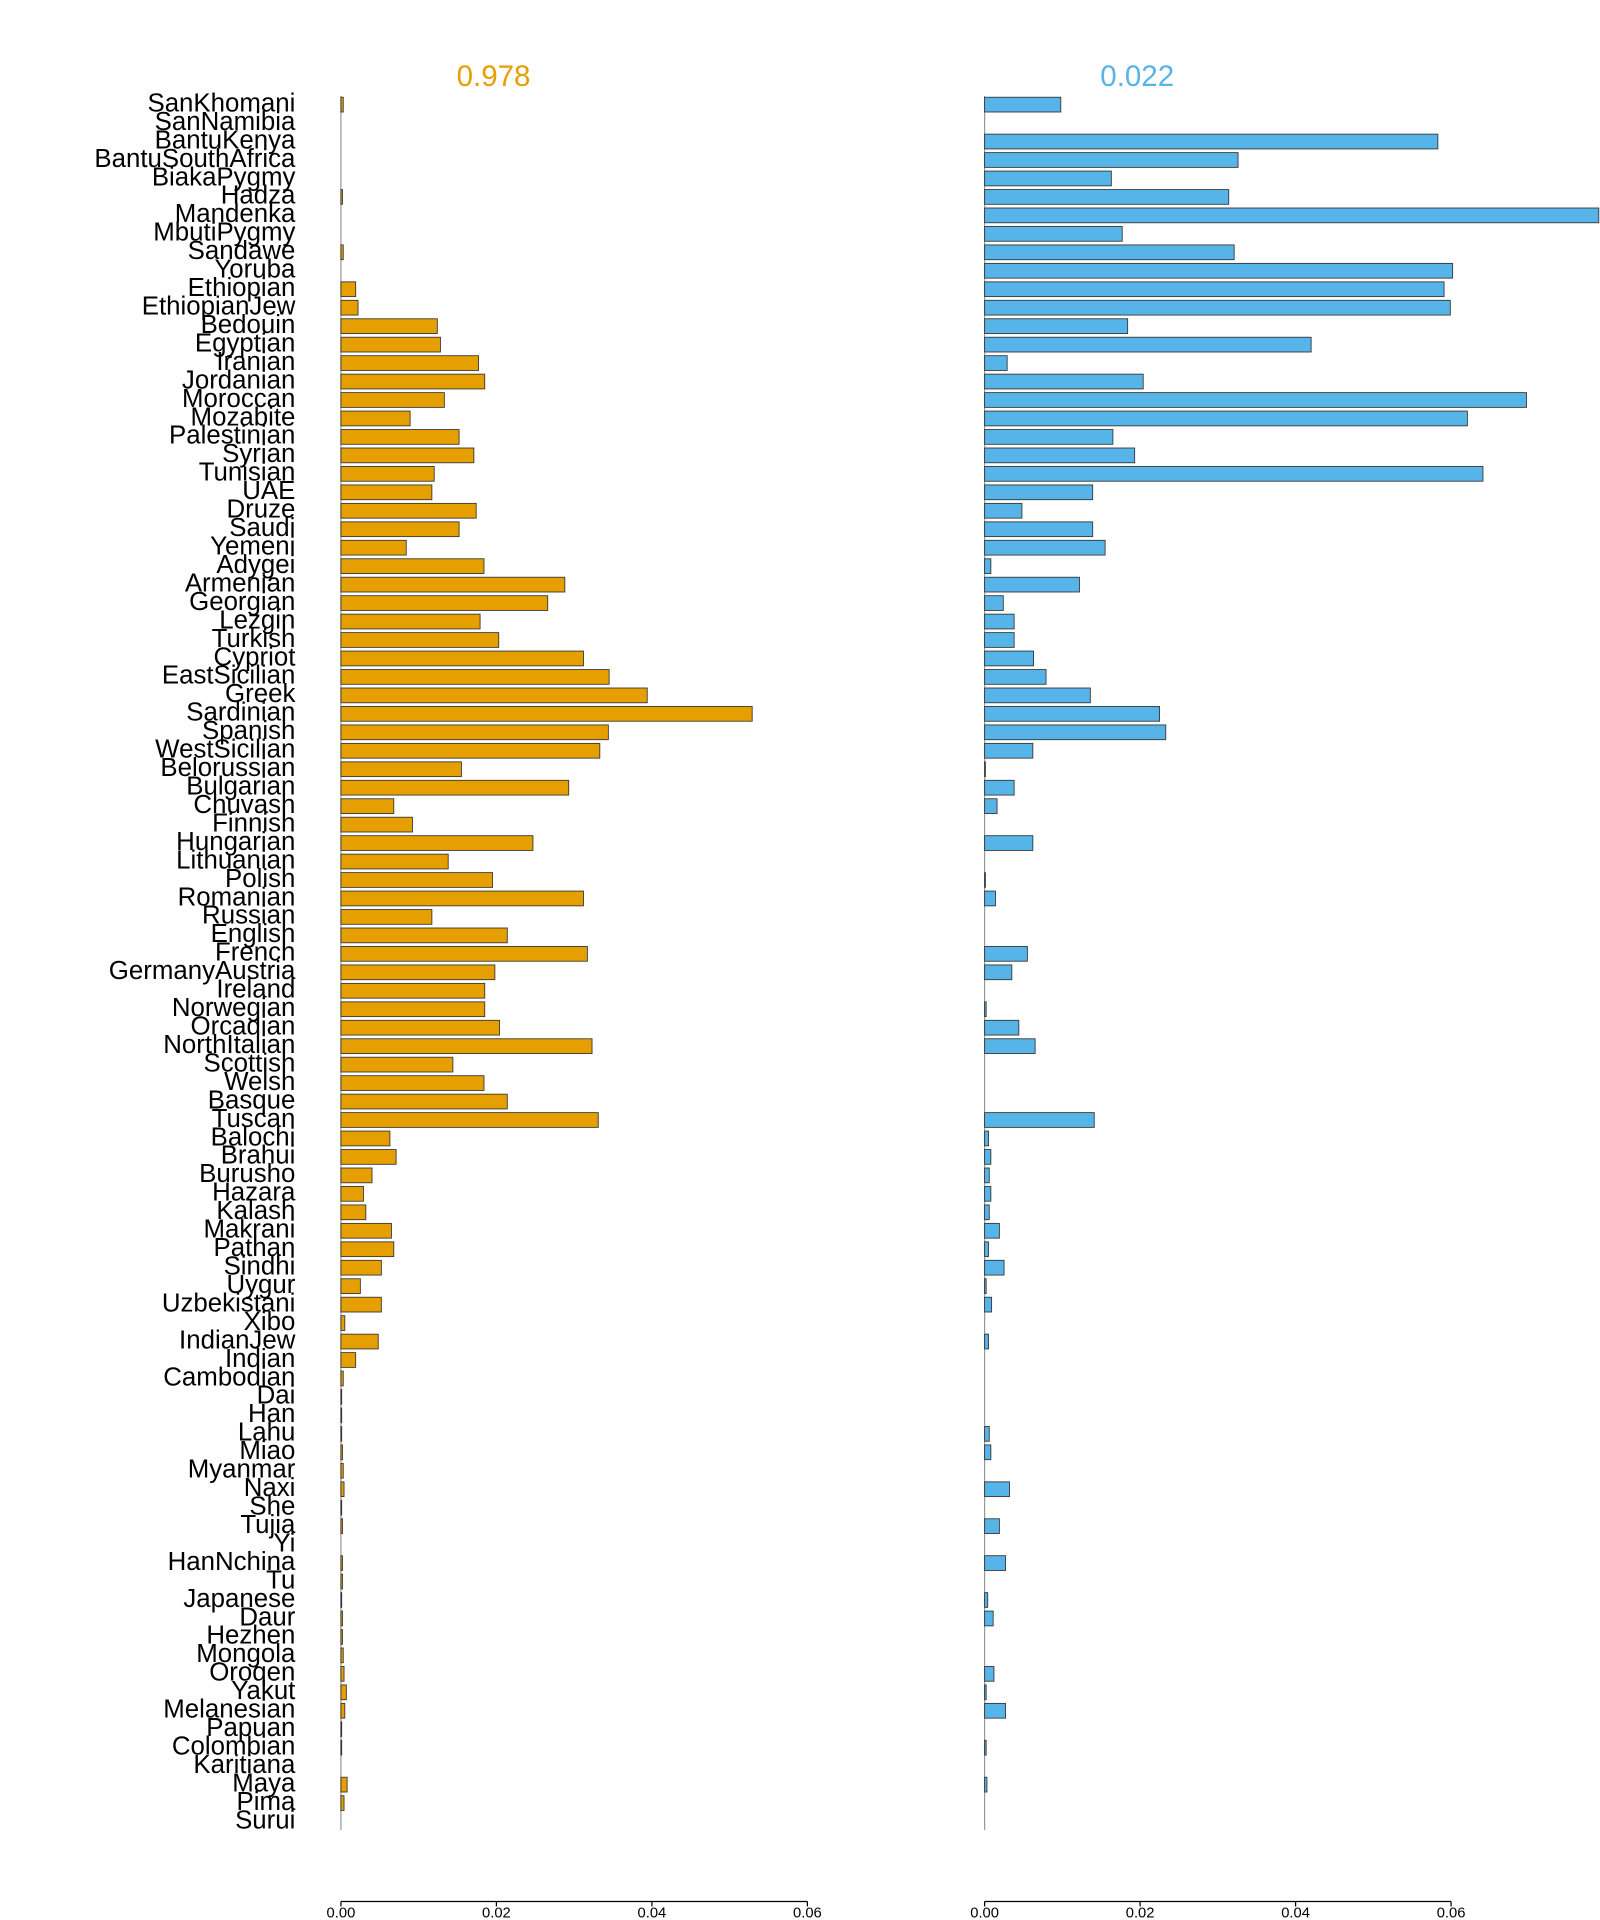 This screenshot has height=1920, width=1600. Describe the element at coordinates (229, 1710) in the screenshot. I see `category-label: Melanesian` at that location.